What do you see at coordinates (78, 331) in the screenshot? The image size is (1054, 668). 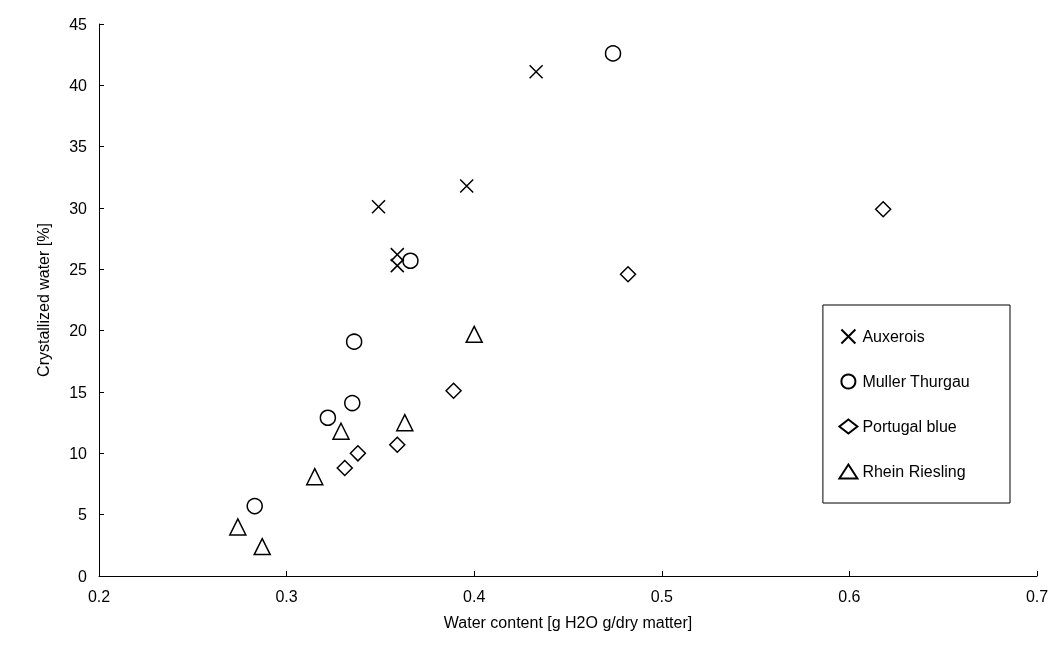 I see `y-tick-label: 20` at bounding box center [78, 331].